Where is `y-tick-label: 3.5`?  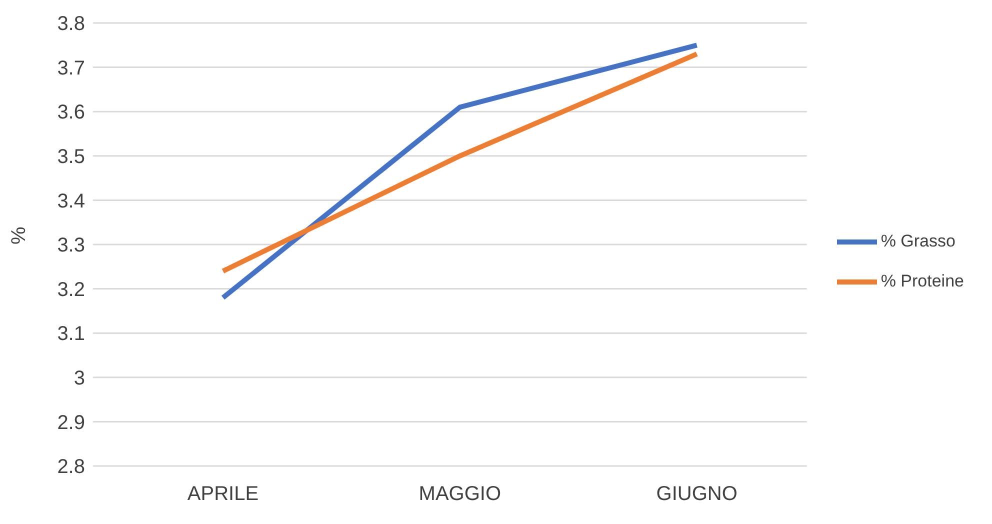
y-tick-label: 3.5 is located at coordinates (71, 157).